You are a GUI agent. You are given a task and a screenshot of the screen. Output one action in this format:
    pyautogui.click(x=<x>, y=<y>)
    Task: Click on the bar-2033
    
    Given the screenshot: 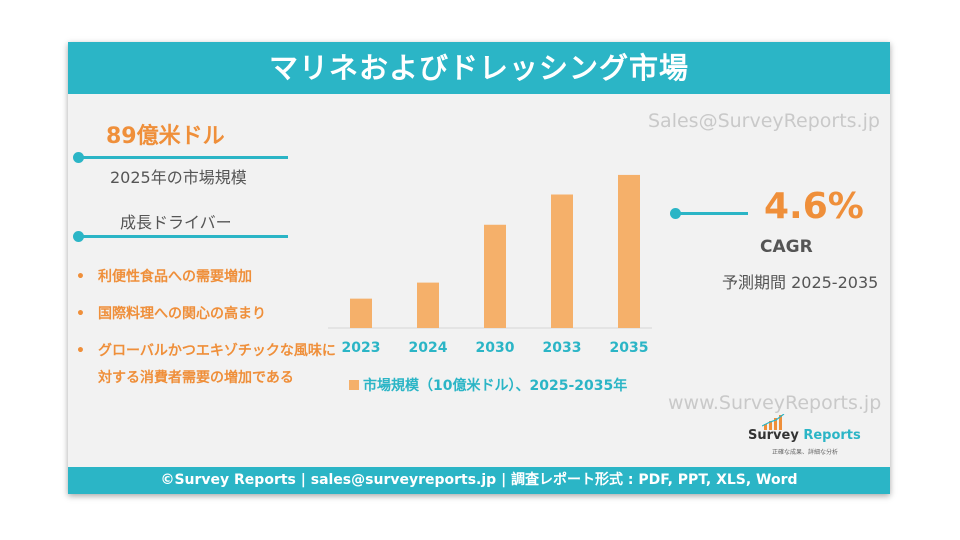 What is the action you would take?
    pyautogui.click(x=562, y=261)
    